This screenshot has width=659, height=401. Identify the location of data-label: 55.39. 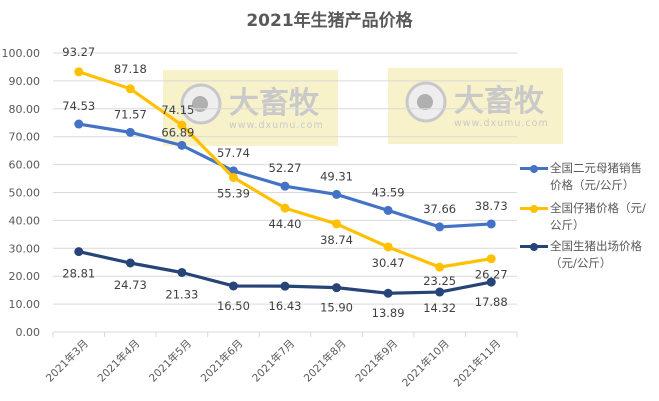
(233, 193).